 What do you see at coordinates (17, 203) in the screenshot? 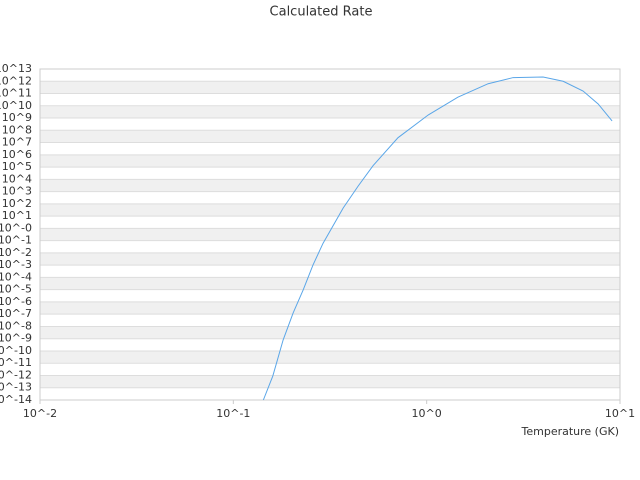
I see `y-tick-label: 10^2` at bounding box center [17, 203].